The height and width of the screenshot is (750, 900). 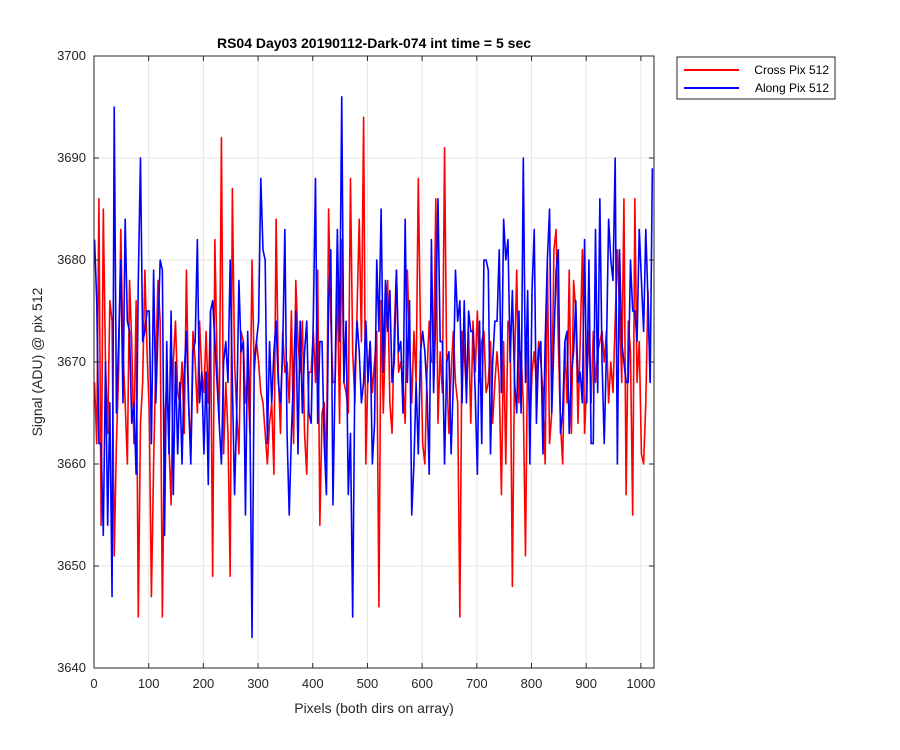 What do you see at coordinates (37, 361) in the screenshot?
I see `y-axis-label: Signal (ADU) @ pix 512` at bounding box center [37, 361].